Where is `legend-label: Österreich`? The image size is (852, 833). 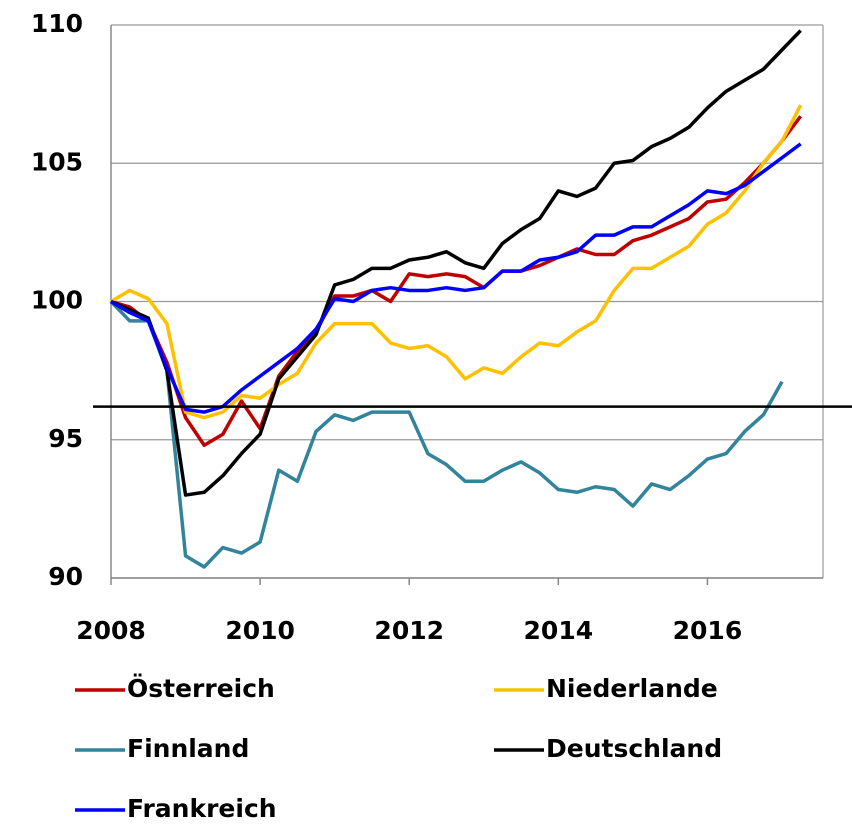 legend-label: Österreich is located at coordinates (201, 688).